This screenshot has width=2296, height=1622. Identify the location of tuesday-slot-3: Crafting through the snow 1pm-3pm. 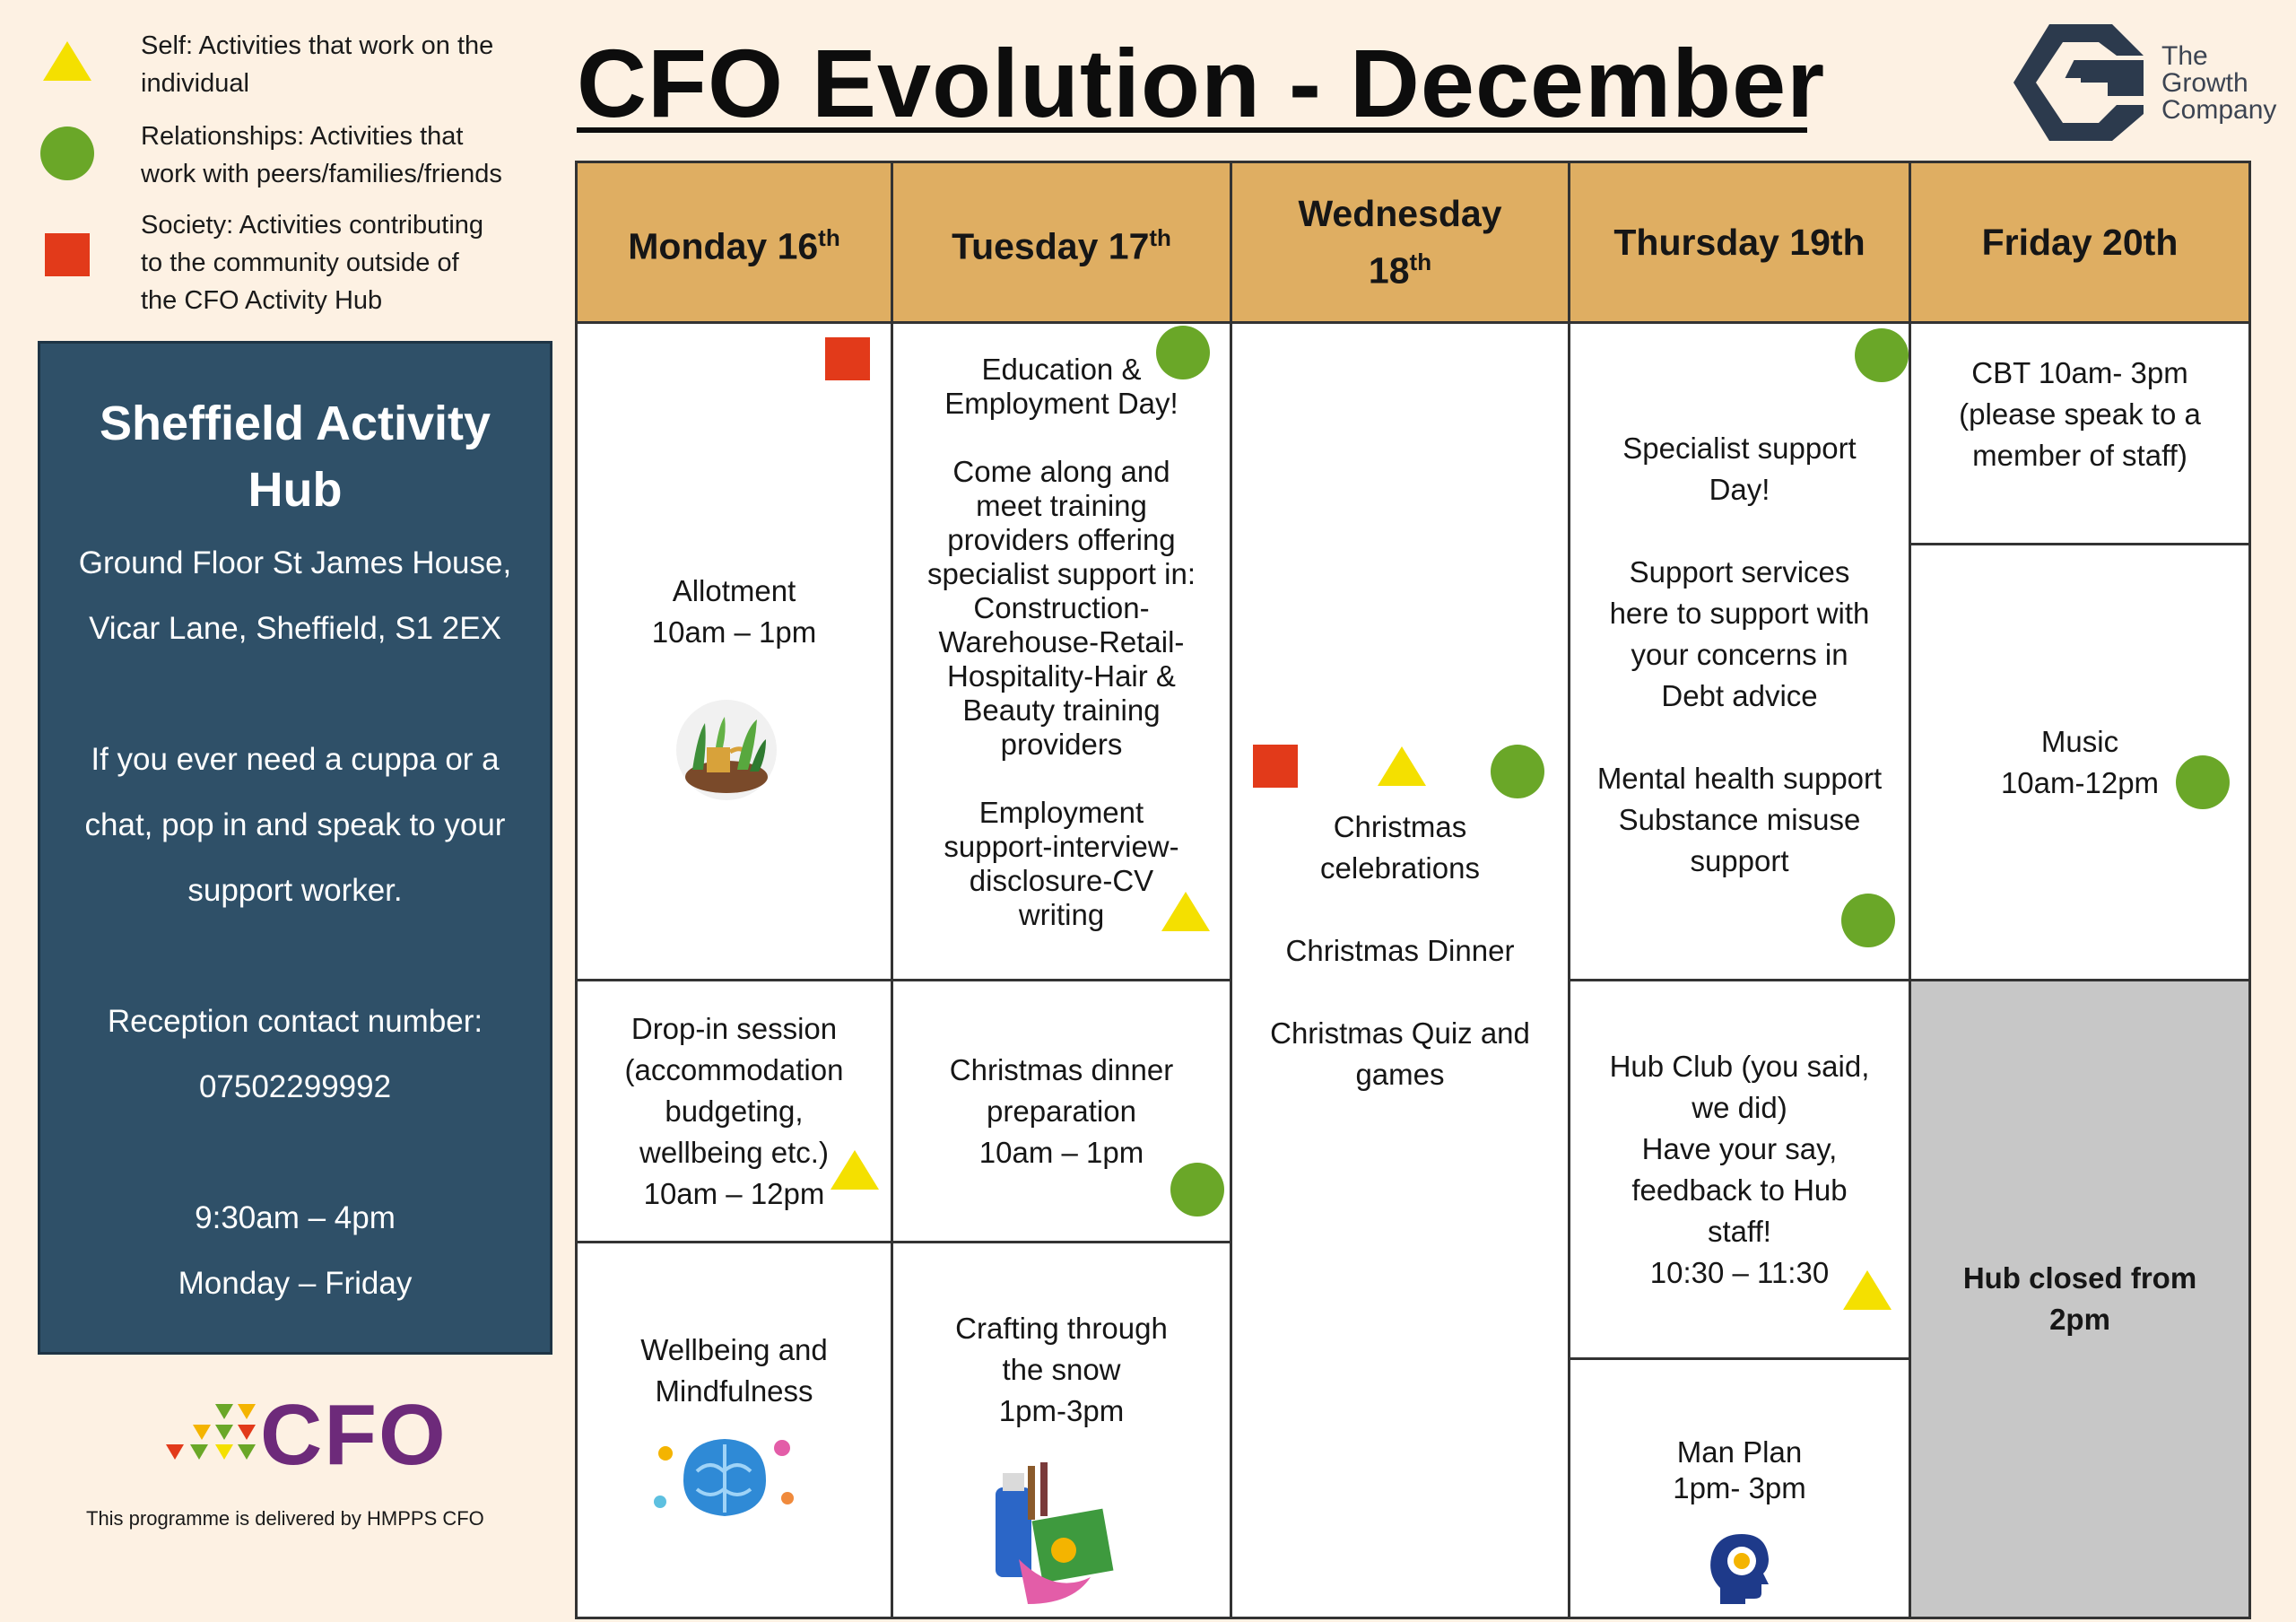
(1061, 1430).